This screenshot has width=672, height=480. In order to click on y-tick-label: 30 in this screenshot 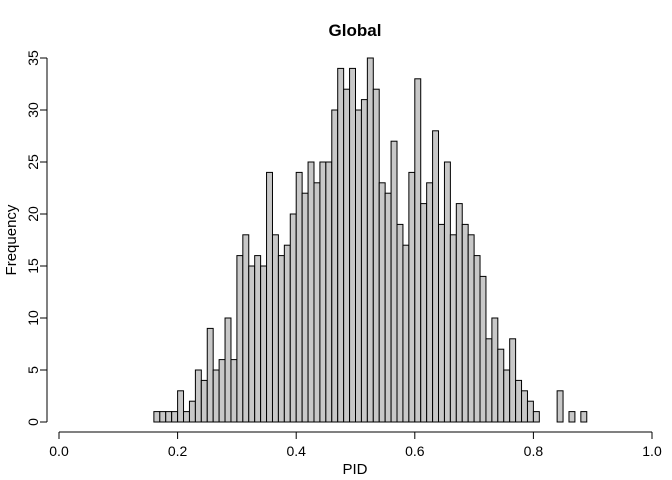, I will do `click(33, 110)`.